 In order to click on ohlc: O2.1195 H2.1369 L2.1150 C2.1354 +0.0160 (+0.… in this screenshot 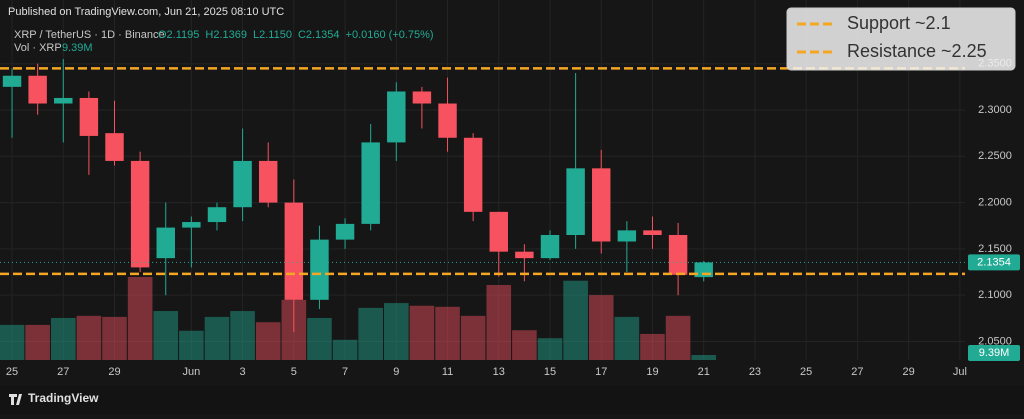, I will do `click(296, 35)`.